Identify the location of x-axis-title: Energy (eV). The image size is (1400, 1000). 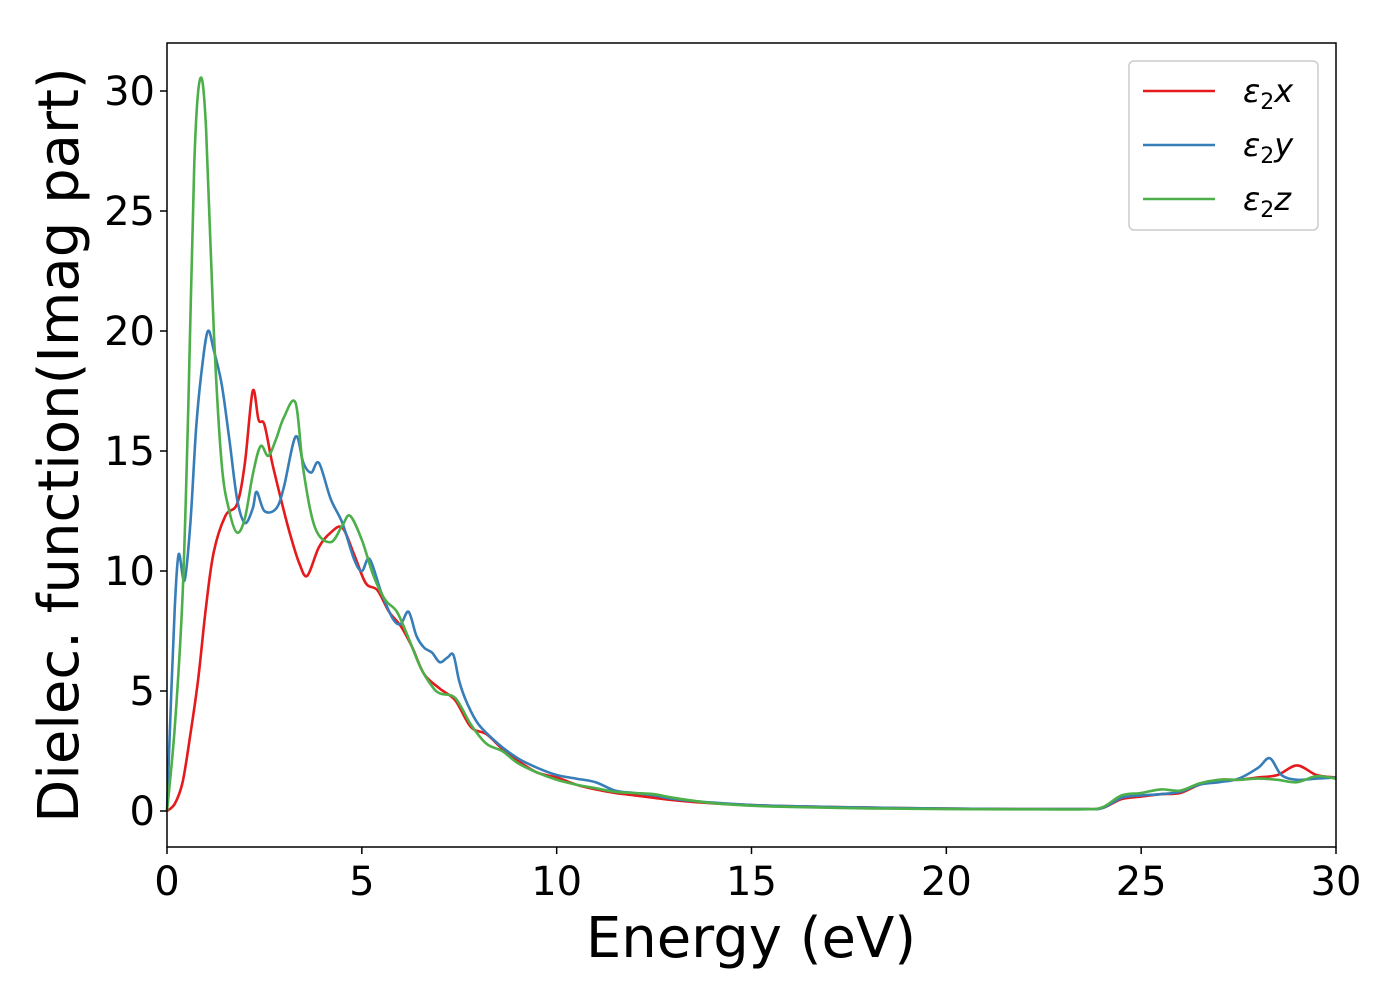
(751, 938).